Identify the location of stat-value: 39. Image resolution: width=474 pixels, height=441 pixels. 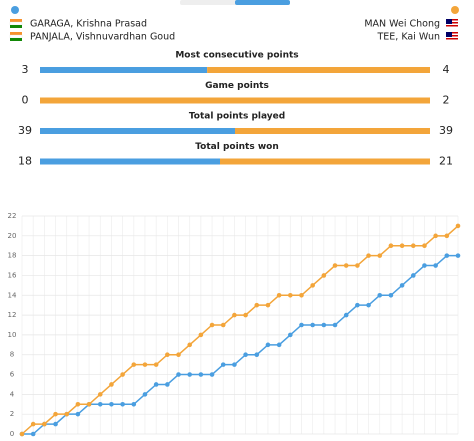
(25, 130).